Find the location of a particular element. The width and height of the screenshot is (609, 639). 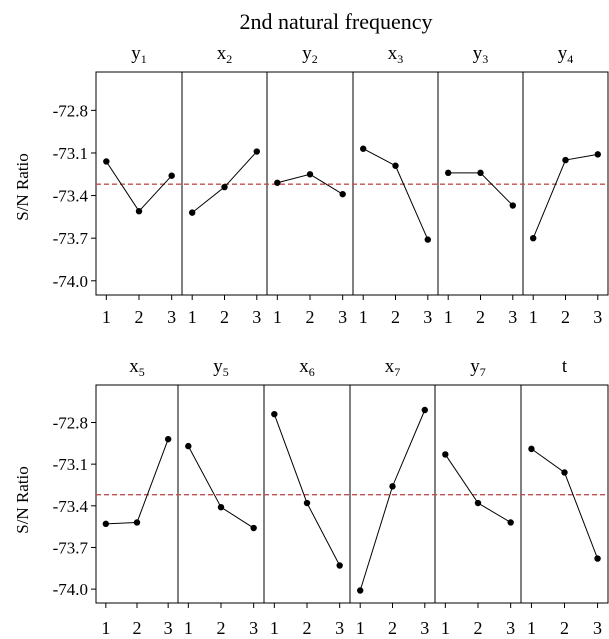

factor-label: x7 is located at coordinates (393, 367).